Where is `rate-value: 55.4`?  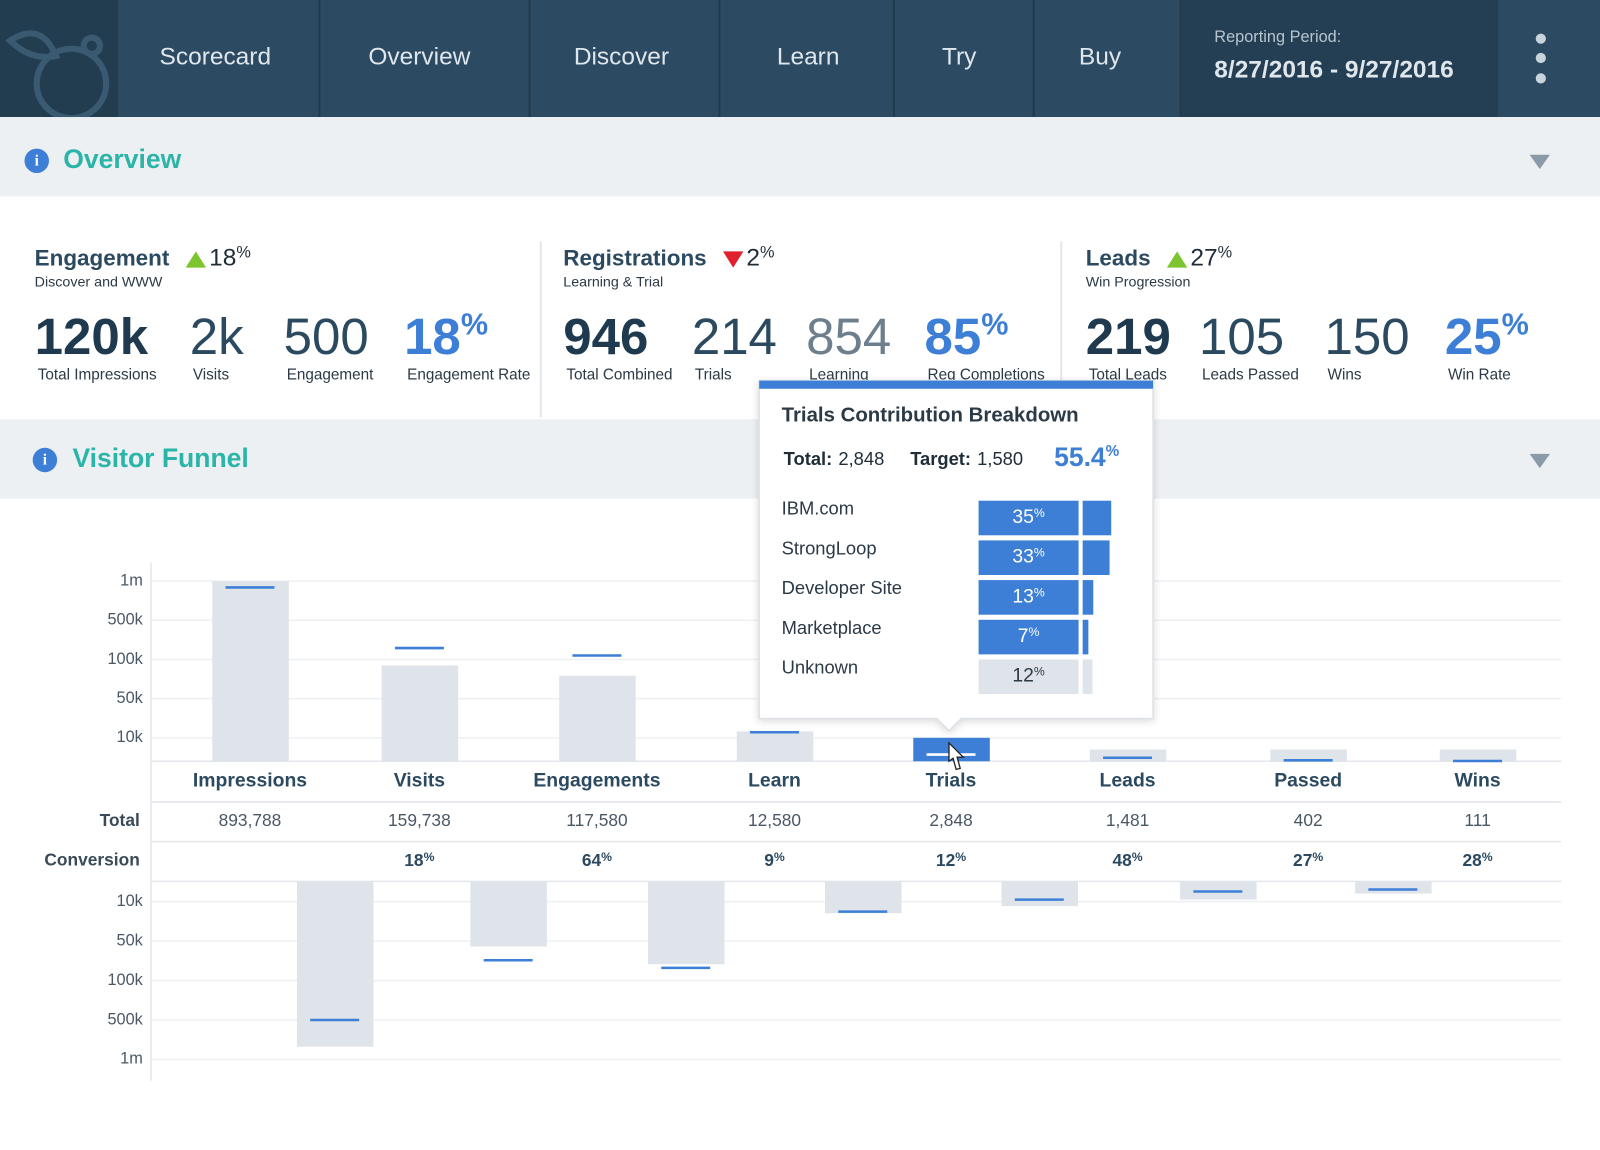
rate-value: 55.4 is located at coordinates (1080, 457).